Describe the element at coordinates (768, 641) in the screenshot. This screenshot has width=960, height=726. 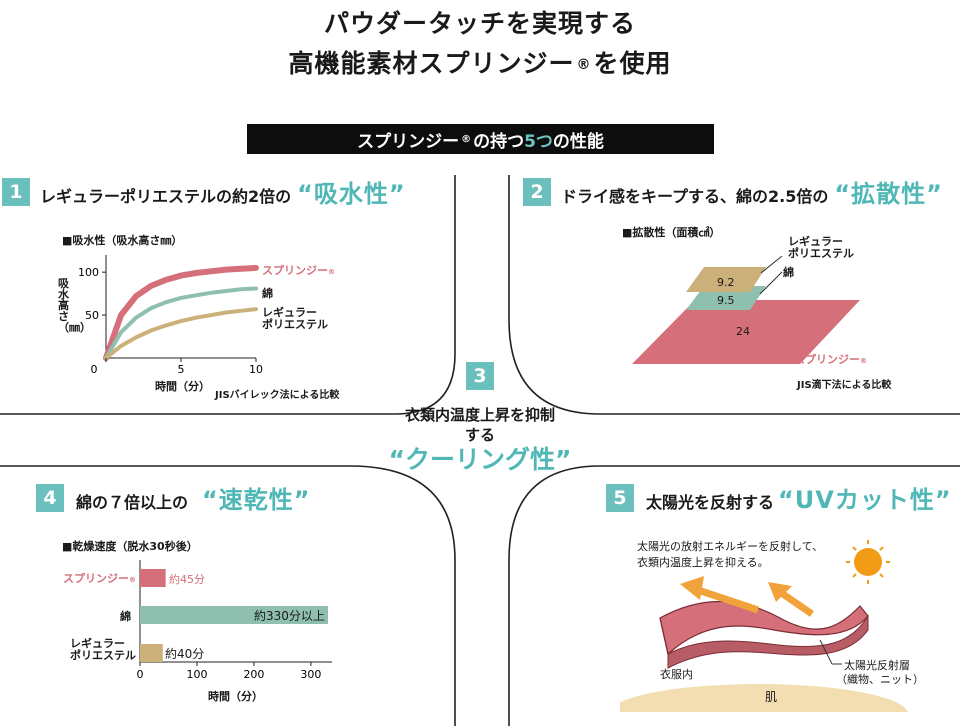
I see `fabric-bottom` at that location.